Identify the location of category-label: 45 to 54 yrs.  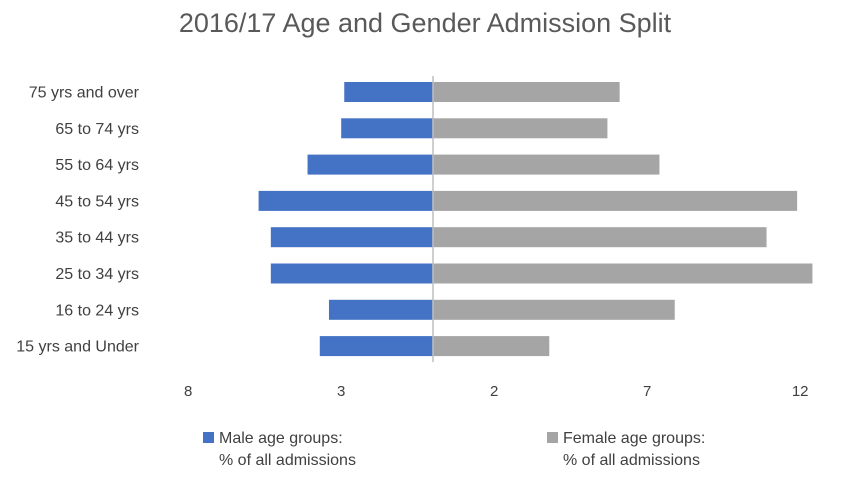
(97, 201).